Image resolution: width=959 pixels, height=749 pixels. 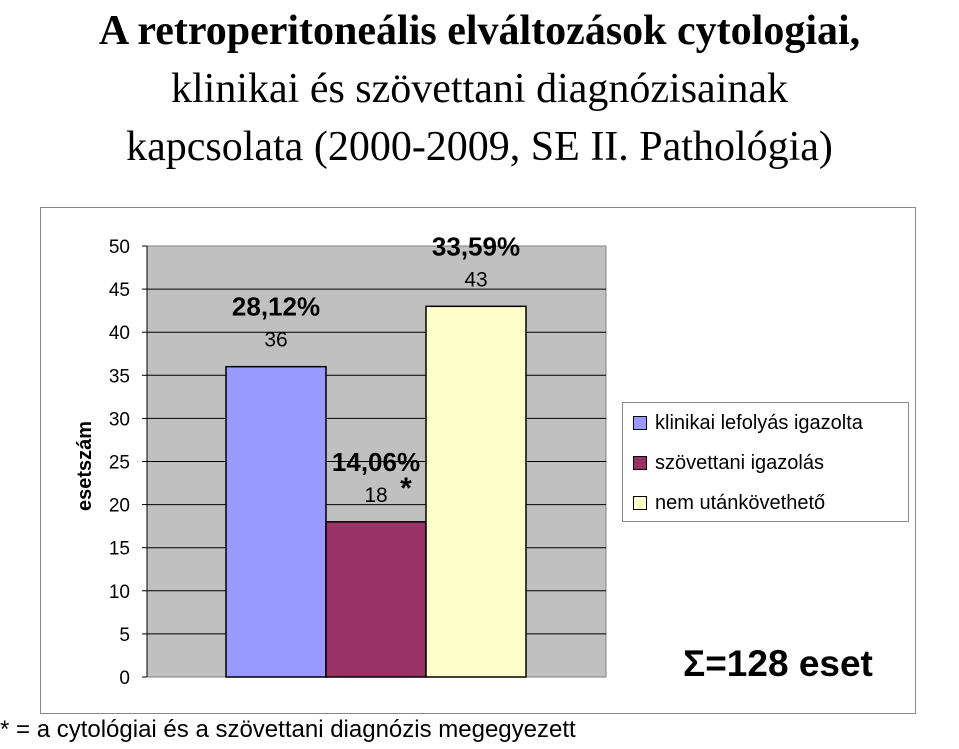 I want to click on legend-label-3: nem utánkövethető, so click(x=740, y=502).